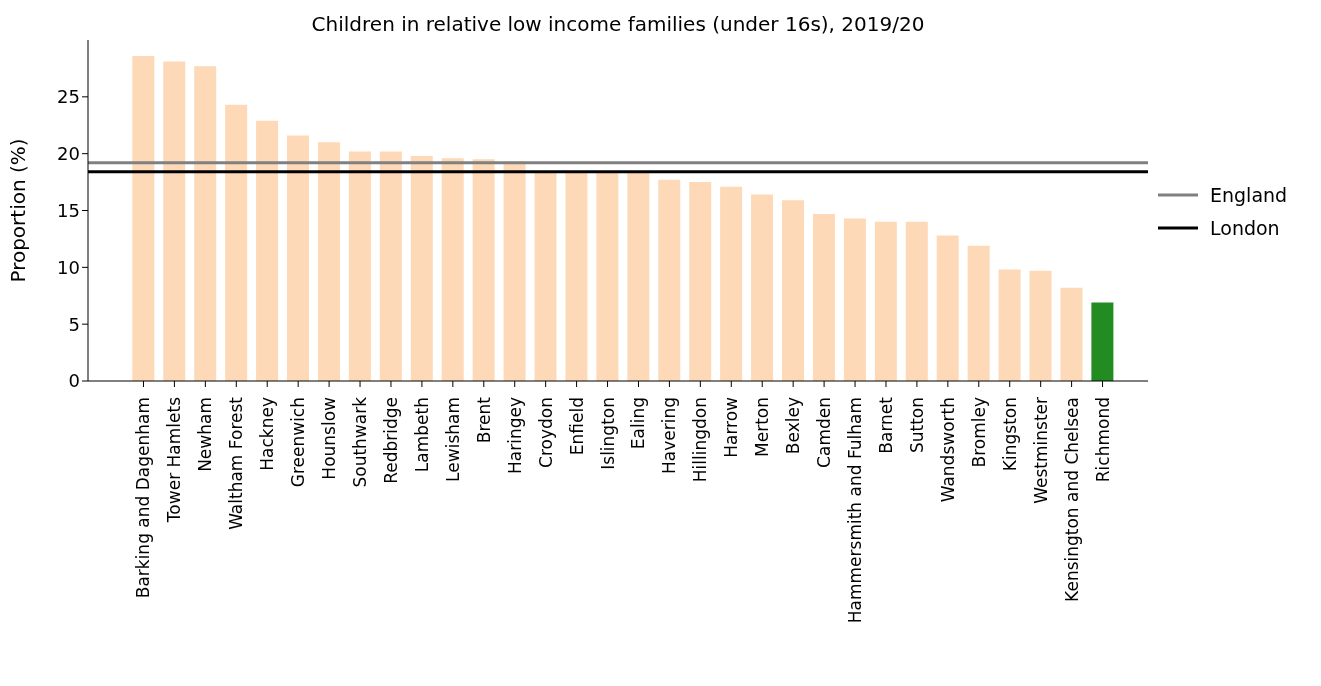 This screenshot has height=686, width=1321. Describe the element at coordinates (205, 434) in the screenshot. I see `x-tick-label: Newham` at that location.